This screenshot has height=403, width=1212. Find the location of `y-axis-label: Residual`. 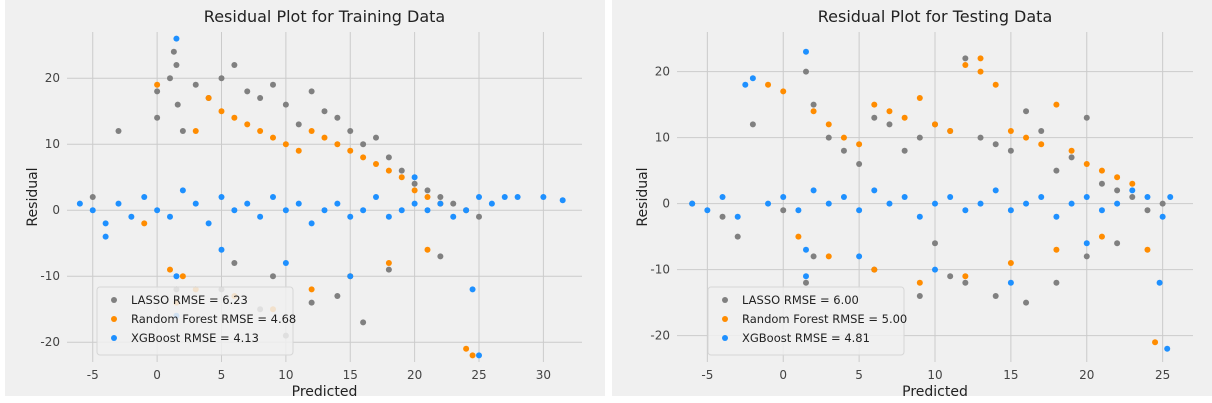

y-axis-label: Residual is located at coordinates (643, 196).